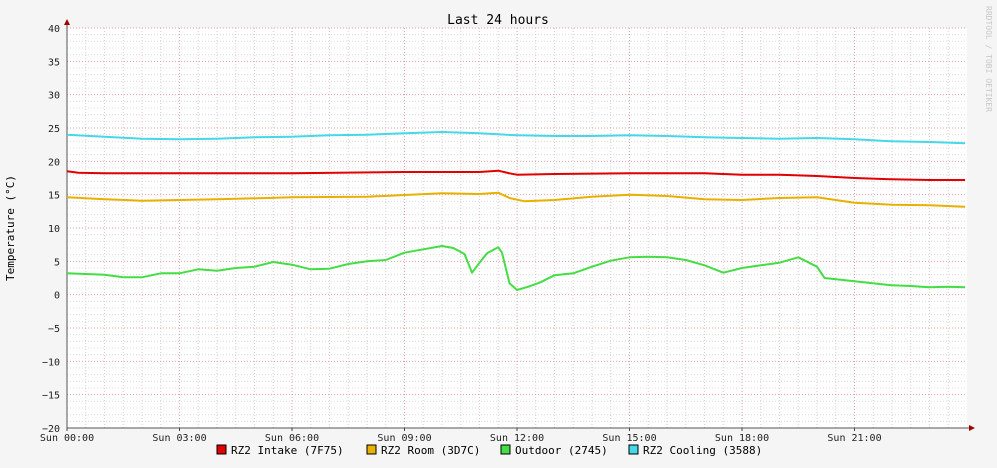  I want to click on y-tick-label: 35, so click(54, 62).